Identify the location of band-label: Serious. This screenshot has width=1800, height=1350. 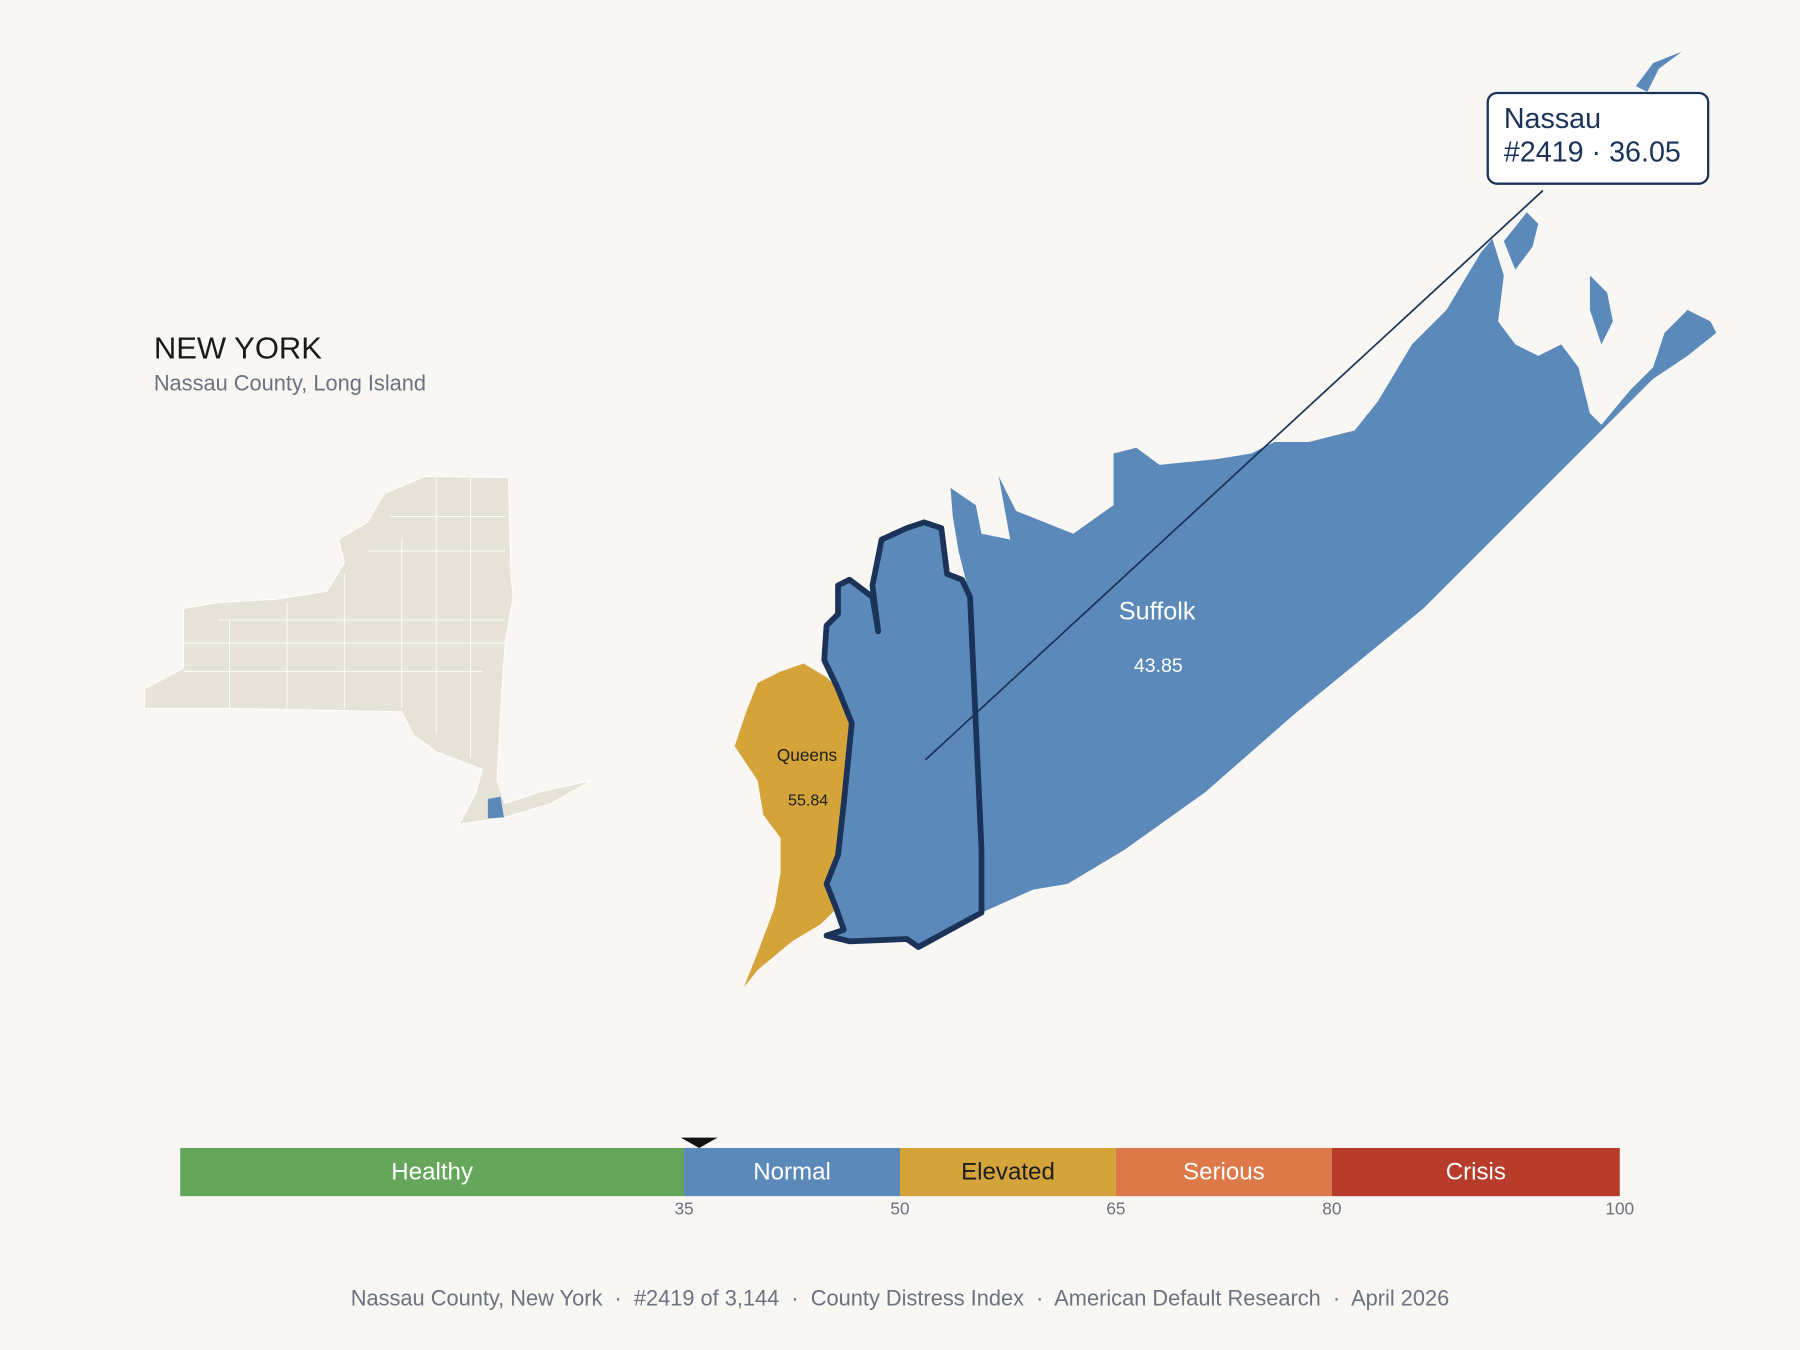
(1224, 1172).